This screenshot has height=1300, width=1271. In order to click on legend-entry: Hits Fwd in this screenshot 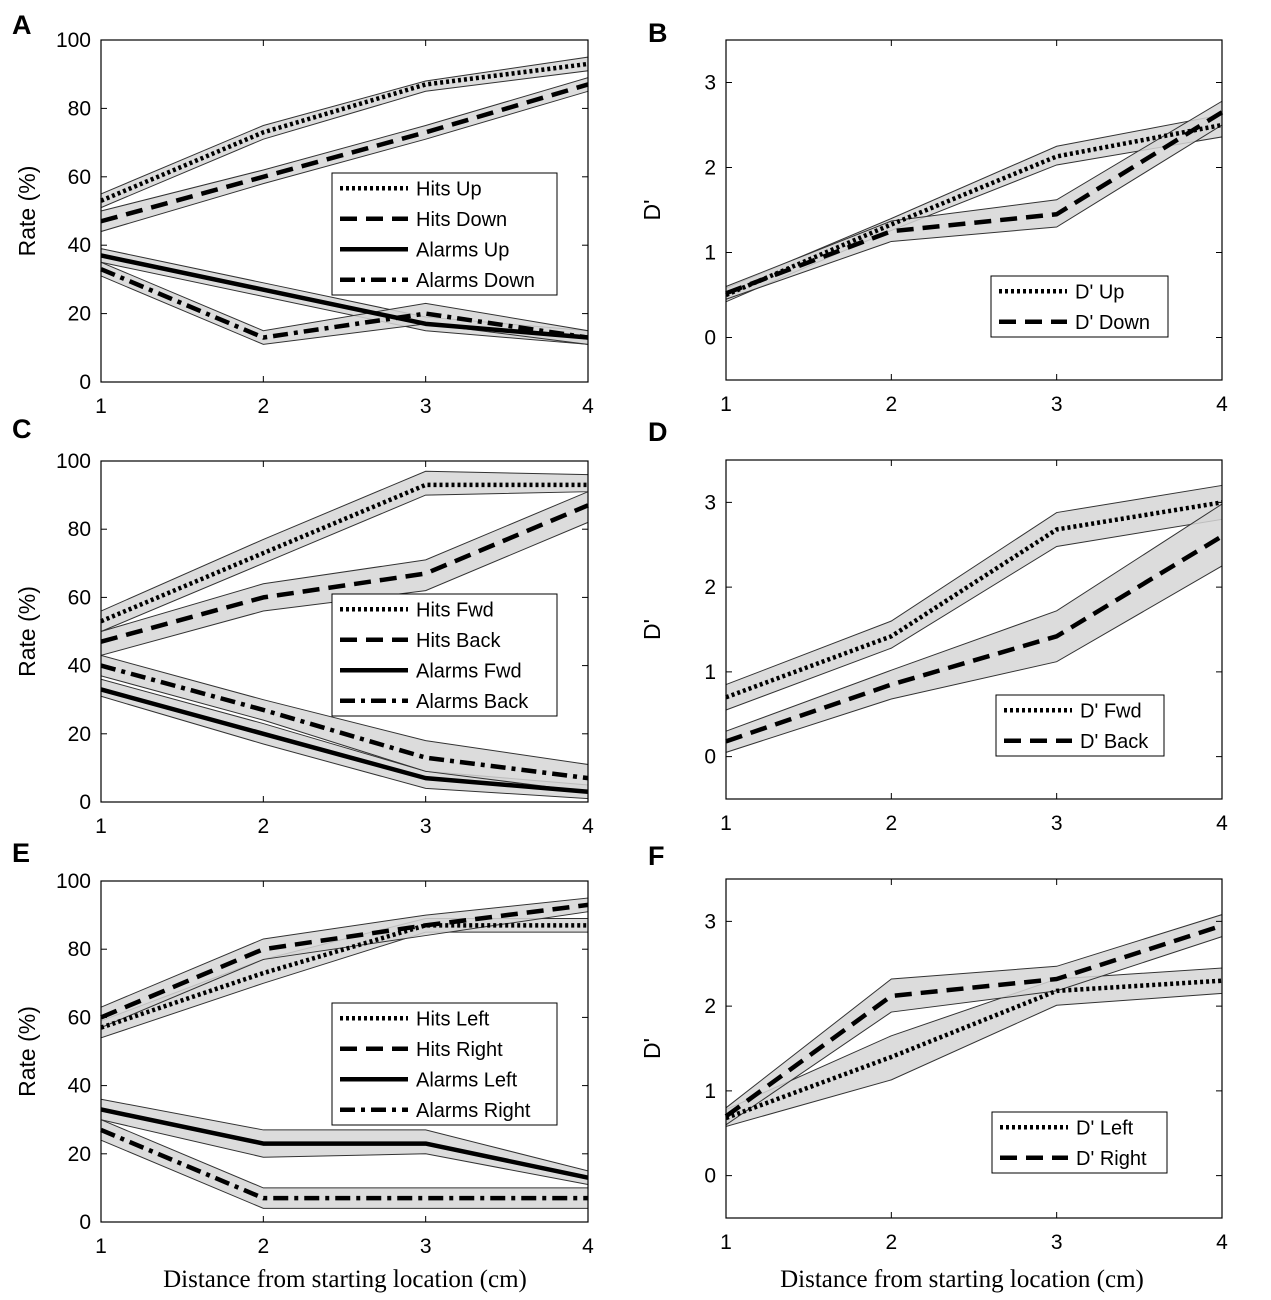, I will do `click(455, 610)`.